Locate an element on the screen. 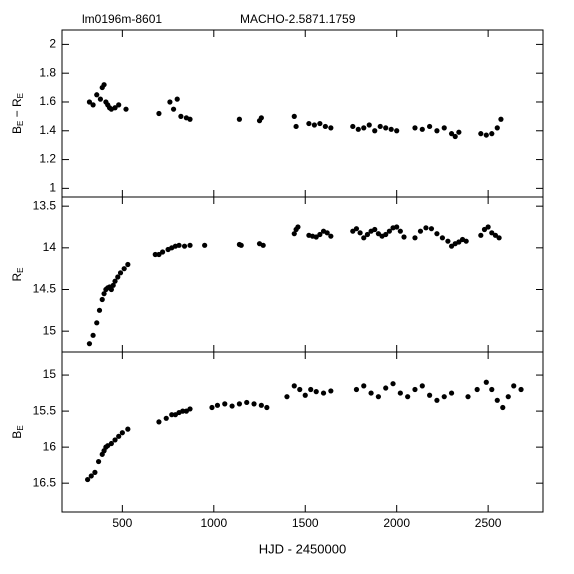 The width and height of the screenshot is (574, 574). y-axis-label-part: − R is located at coordinates (17, 109).